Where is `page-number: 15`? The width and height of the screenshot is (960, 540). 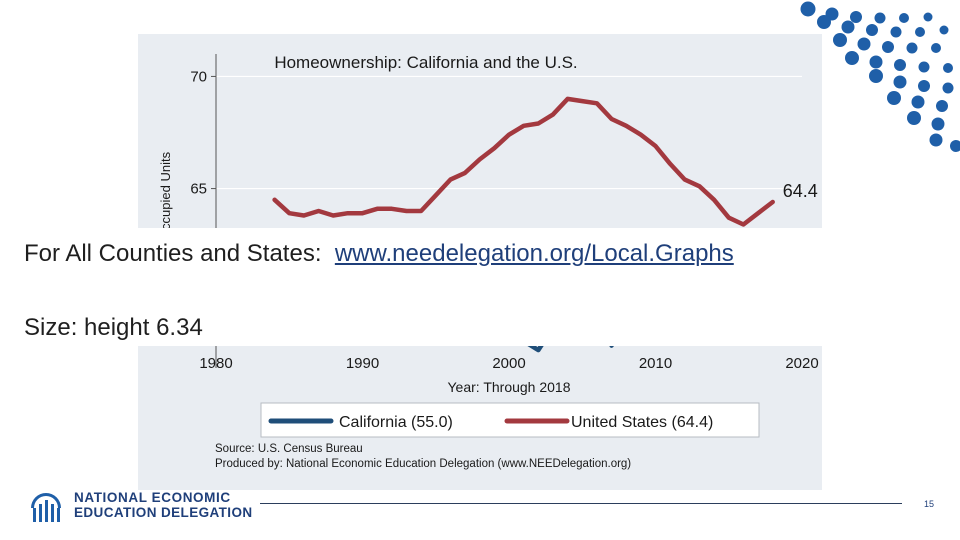 page-number: 15 is located at coordinates (929, 504).